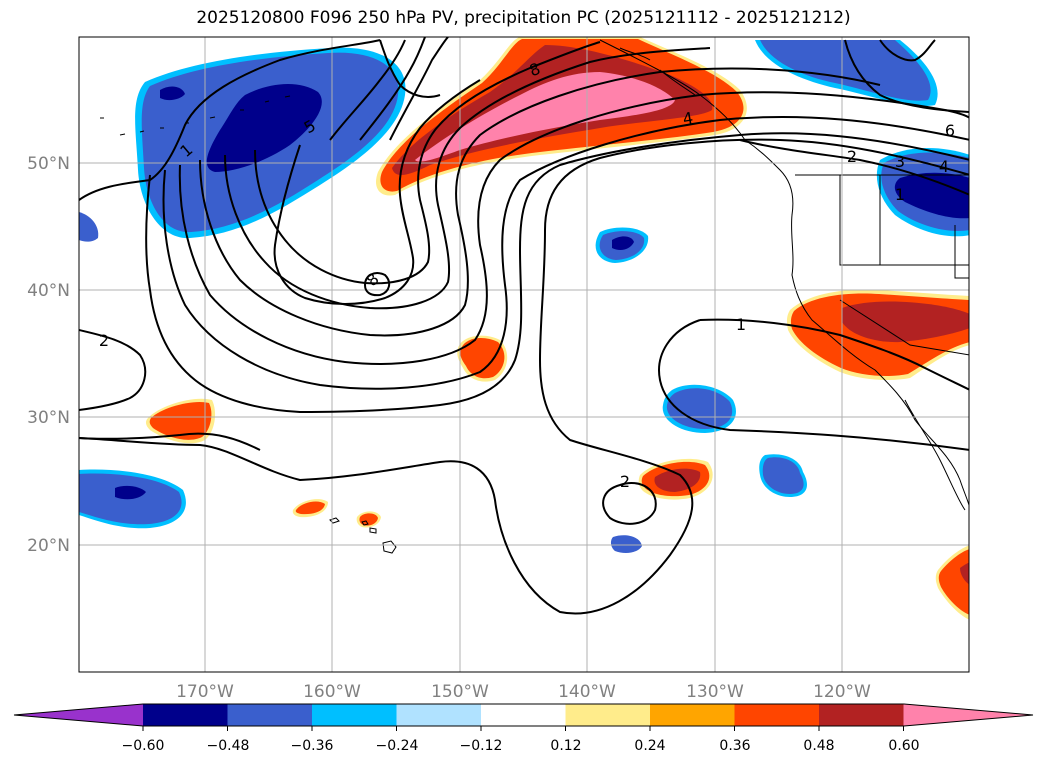 The width and height of the screenshot is (1047, 765). Describe the element at coordinates (903, 746) in the screenshot. I see `cb-label-9: 0.60` at that location.